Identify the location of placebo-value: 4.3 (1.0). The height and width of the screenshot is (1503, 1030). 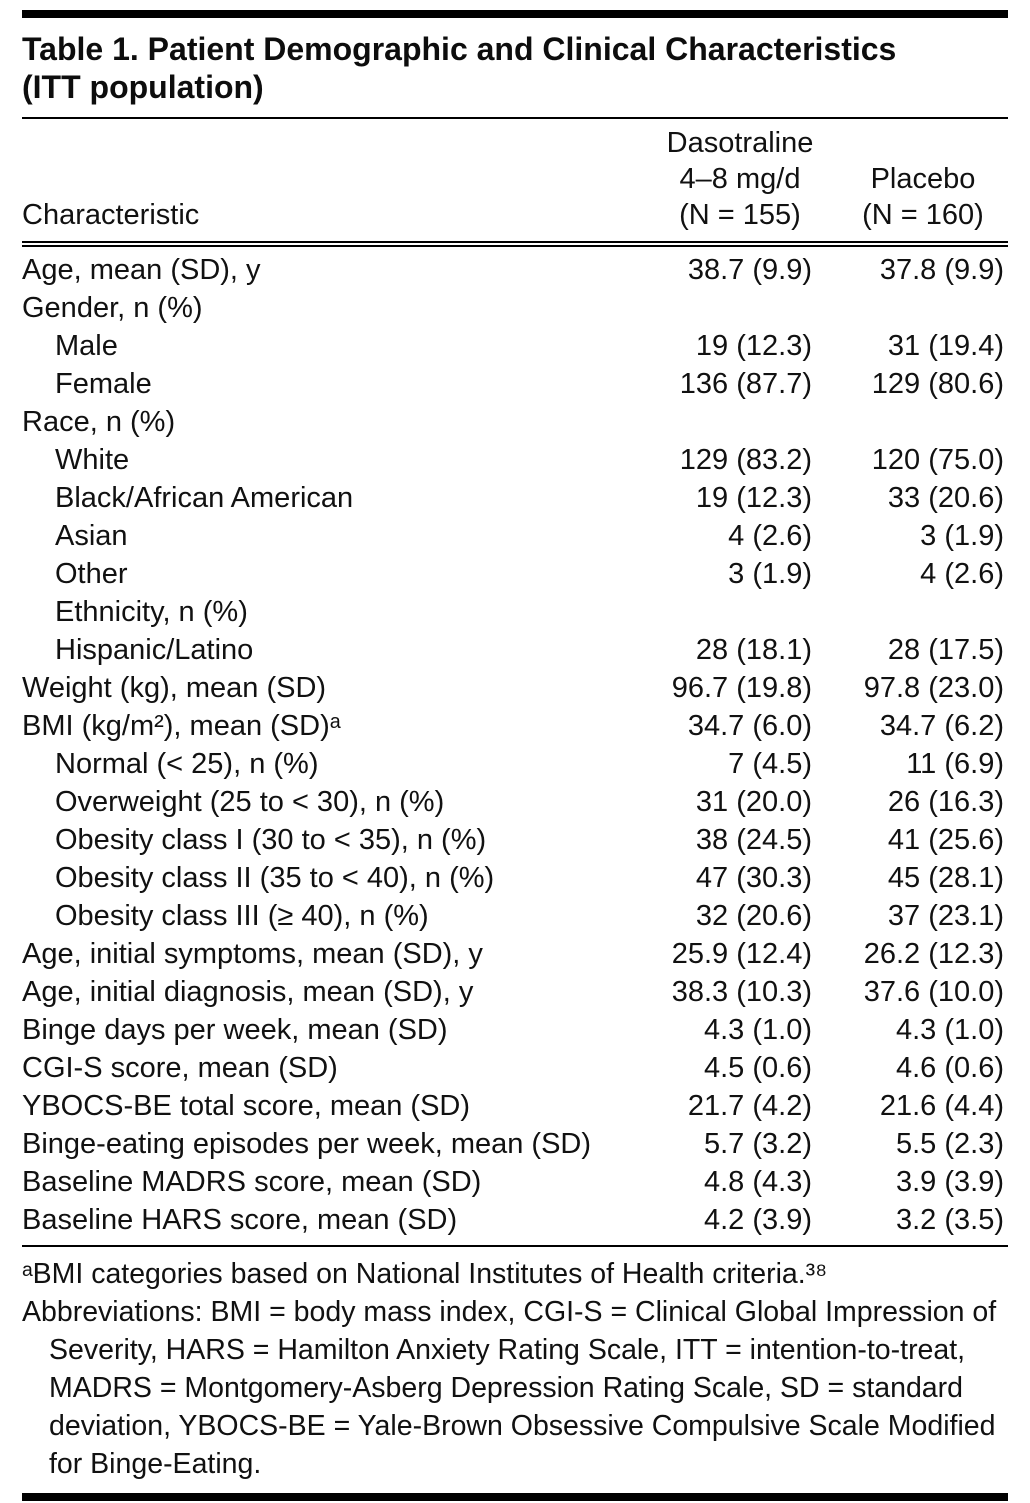
(950, 1029).